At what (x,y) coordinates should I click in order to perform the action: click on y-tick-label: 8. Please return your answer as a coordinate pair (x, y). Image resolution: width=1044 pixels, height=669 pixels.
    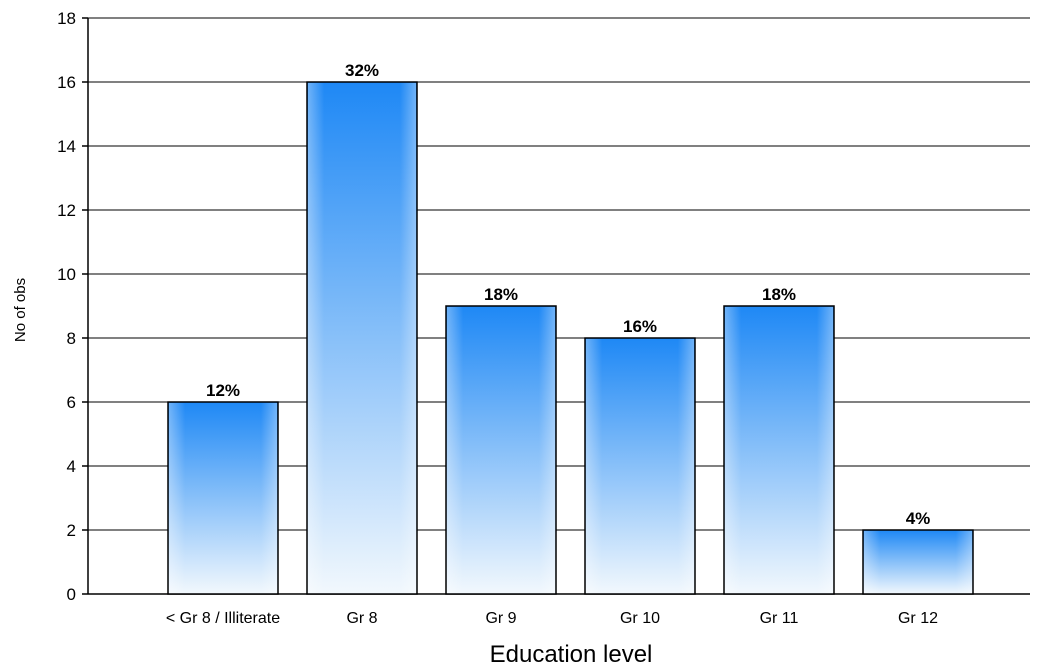
    Looking at the image, I should click on (71, 338).